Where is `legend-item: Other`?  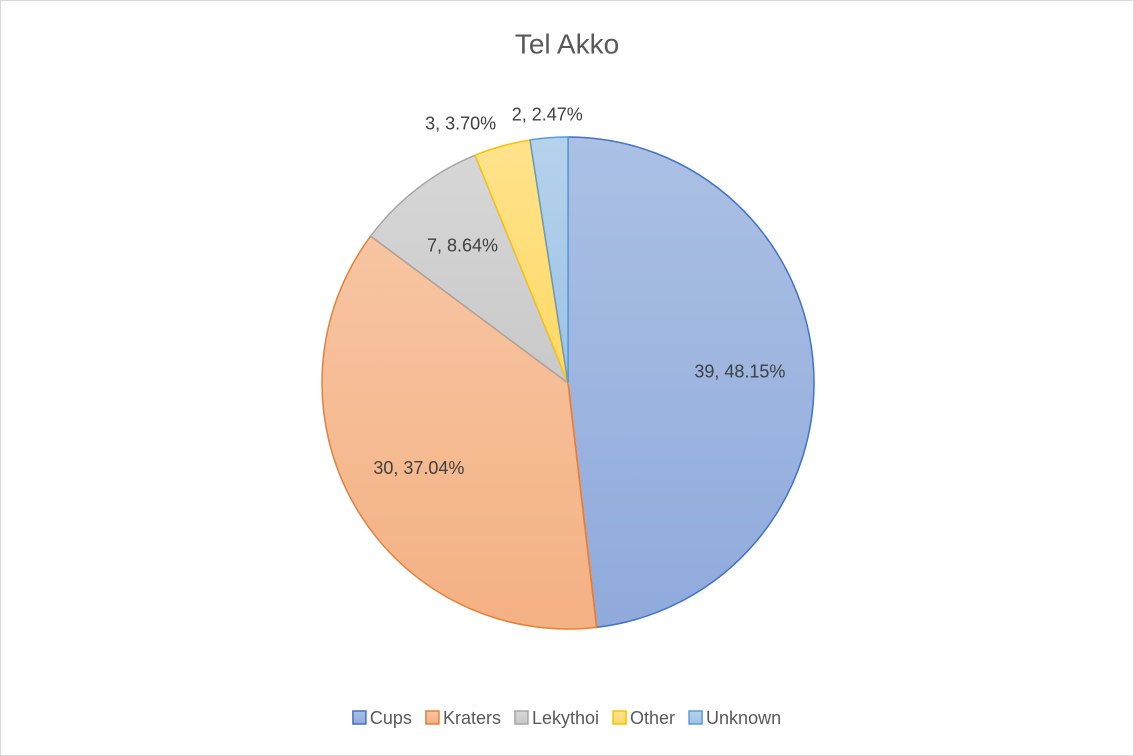
legend-item: Other is located at coordinates (643, 718).